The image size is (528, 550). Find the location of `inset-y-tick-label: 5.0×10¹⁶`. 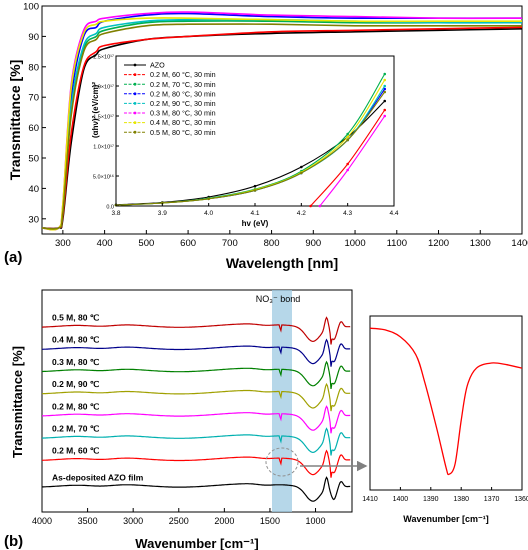

inset-y-tick-label: 5.0×10¹⁶ is located at coordinates (103, 177).